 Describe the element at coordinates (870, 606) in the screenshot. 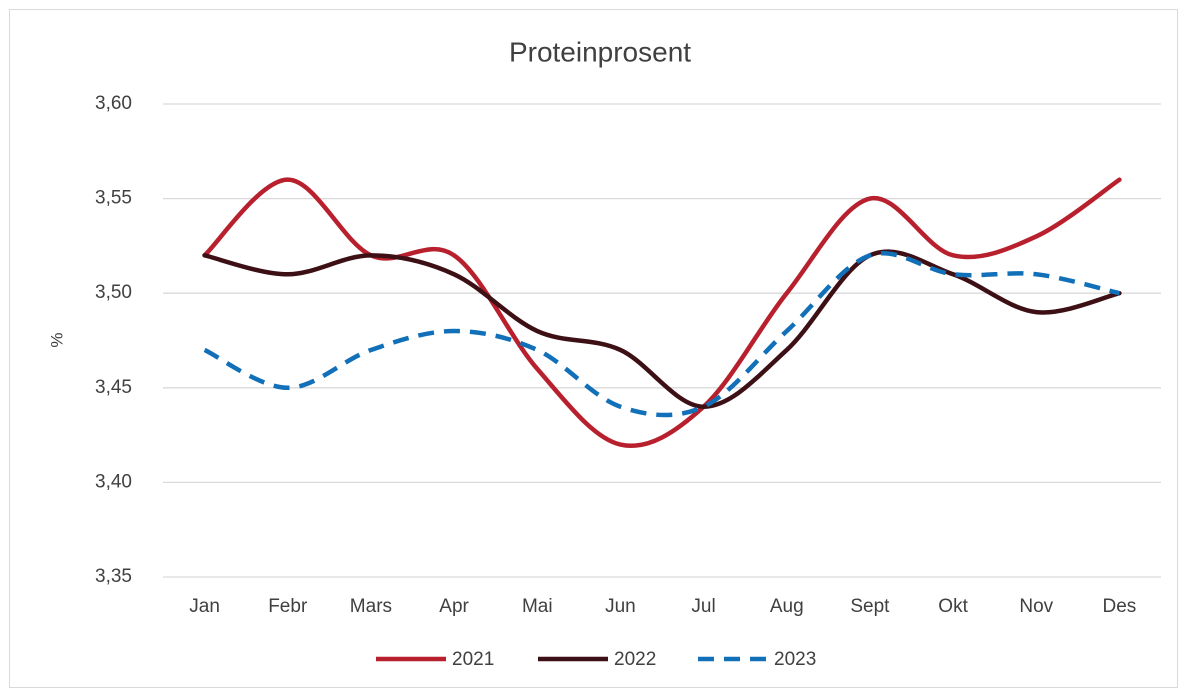

I see `x-tick-label: Sept` at that location.